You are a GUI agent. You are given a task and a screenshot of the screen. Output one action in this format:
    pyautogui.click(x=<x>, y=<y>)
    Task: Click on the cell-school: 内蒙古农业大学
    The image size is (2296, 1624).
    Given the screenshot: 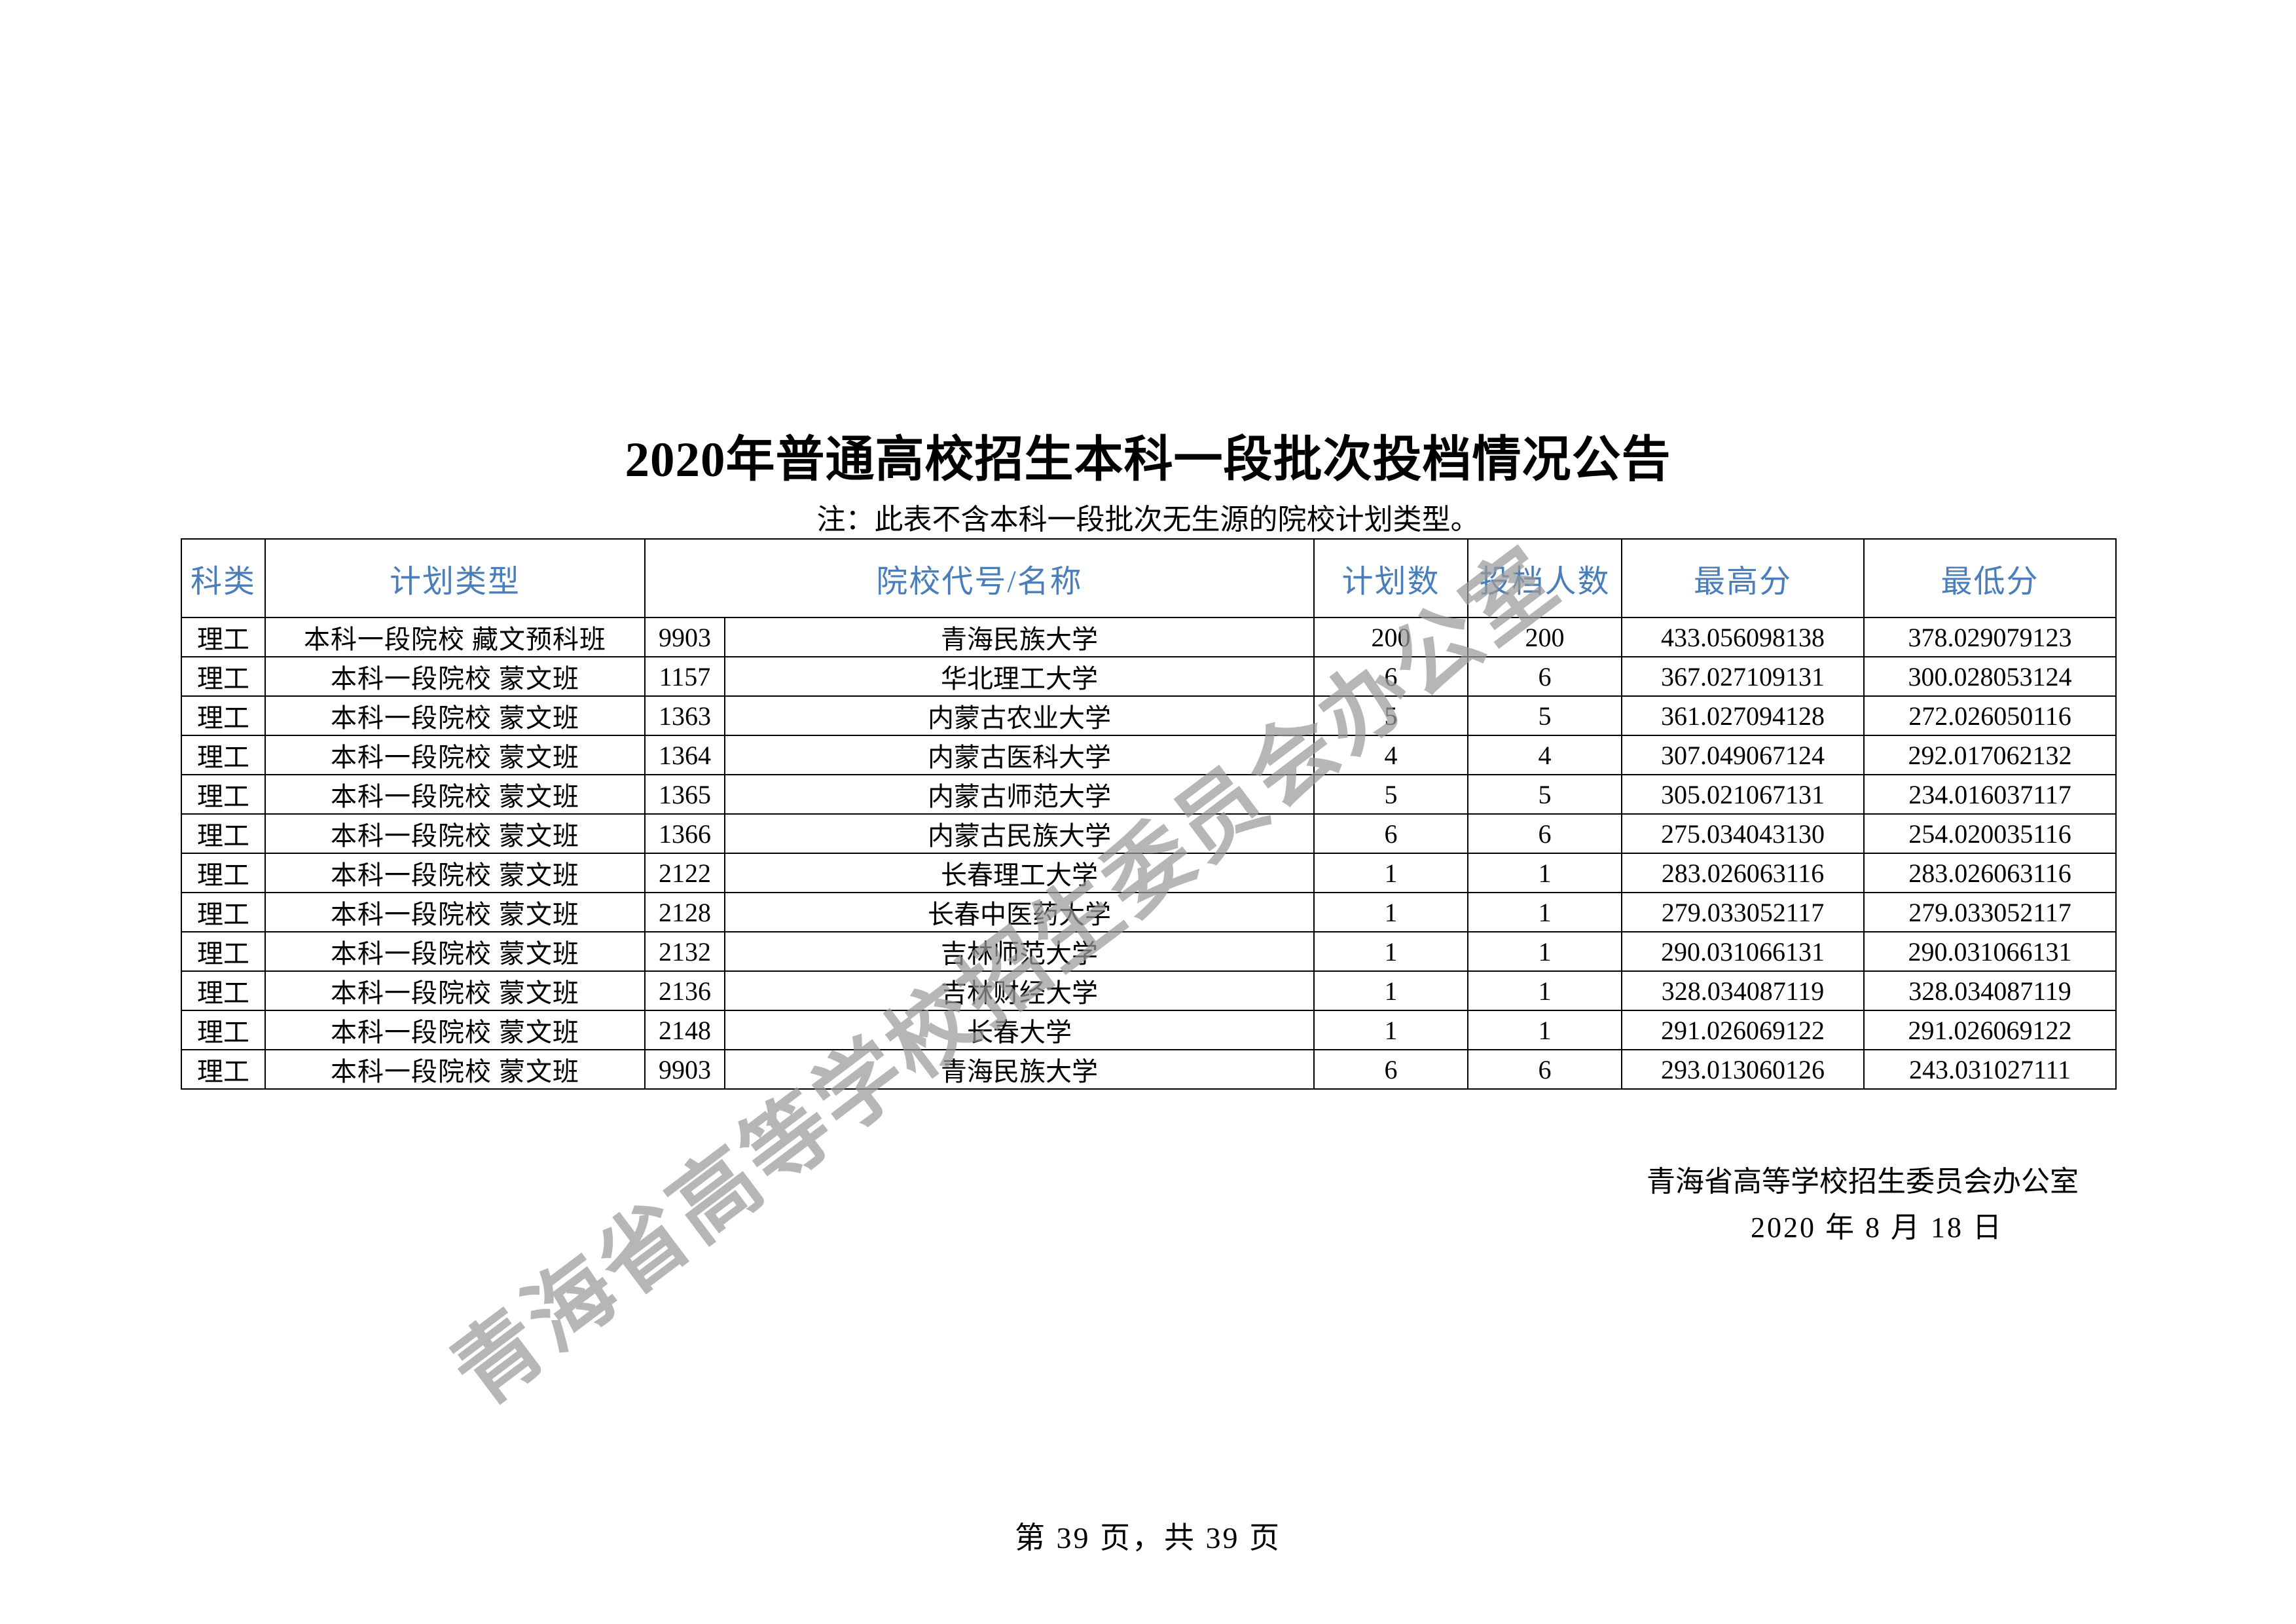 What is the action you would take?
    pyautogui.click(x=1019, y=715)
    